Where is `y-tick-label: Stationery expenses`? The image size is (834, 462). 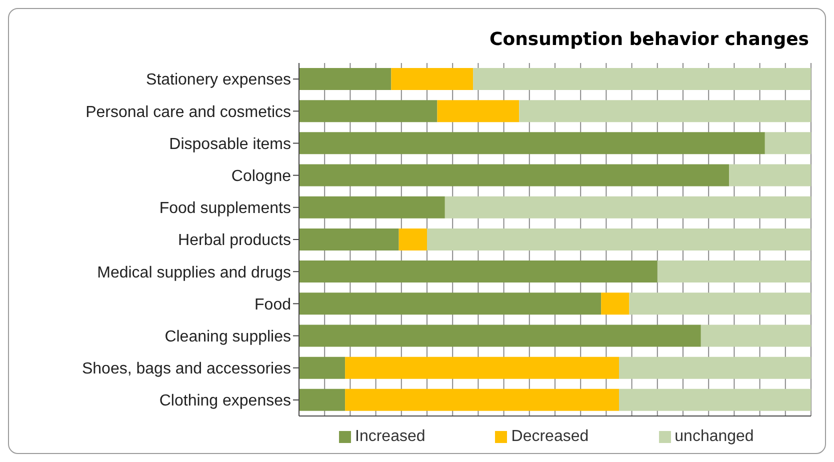 y-tick-label: Stationery expenses is located at coordinates (218, 80).